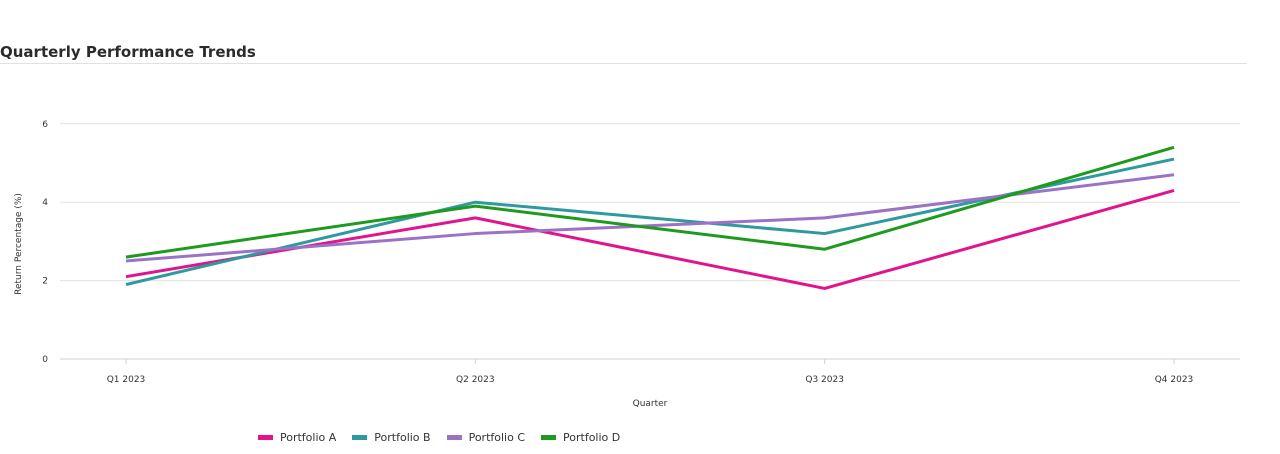 This screenshot has height=454, width=1280. I want to click on x-tick-label: Q2 2023, so click(475, 380).